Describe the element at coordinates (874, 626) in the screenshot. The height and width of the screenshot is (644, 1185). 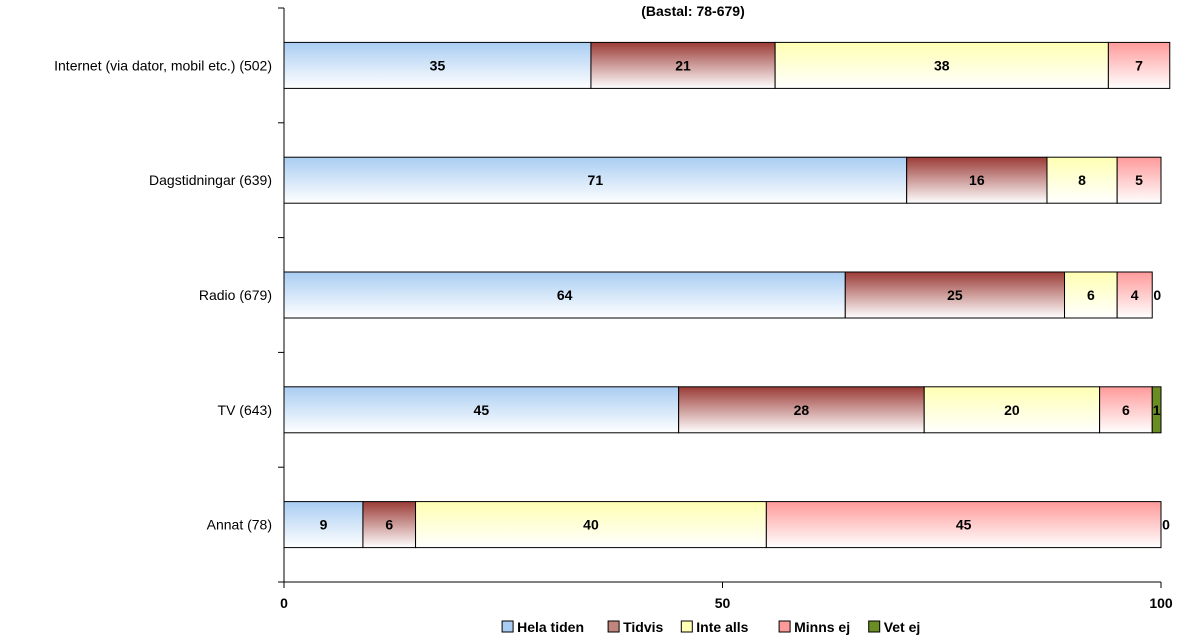
I see `legend-swatch-vet-ej` at that location.